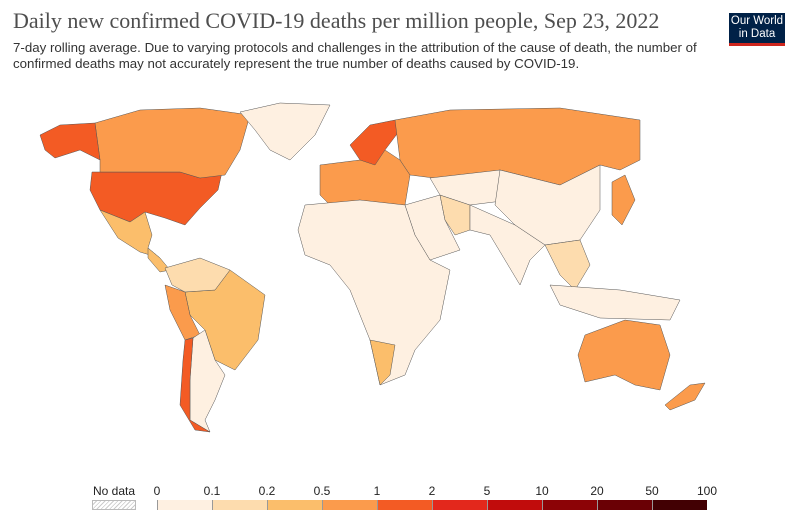 This screenshot has width=800, height=527. I want to click on region-australia, so click(624, 355).